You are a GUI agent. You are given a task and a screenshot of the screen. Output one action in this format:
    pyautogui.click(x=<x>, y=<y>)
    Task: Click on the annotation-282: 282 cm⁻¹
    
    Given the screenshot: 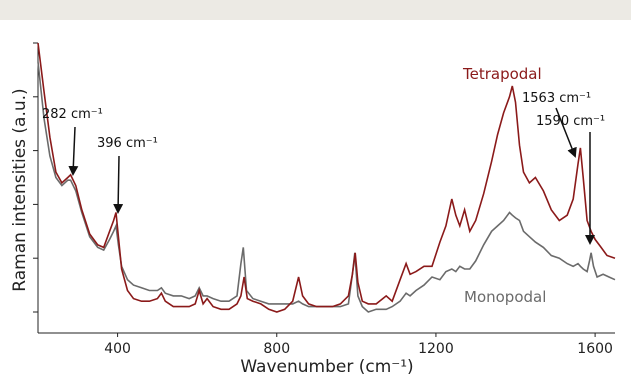 What is the action you would take?
    pyautogui.click(x=72, y=141)
    